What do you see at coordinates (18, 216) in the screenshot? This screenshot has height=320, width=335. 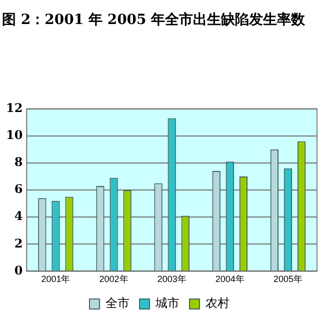 I see `y-tick-label: 4` at bounding box center [18, 216].